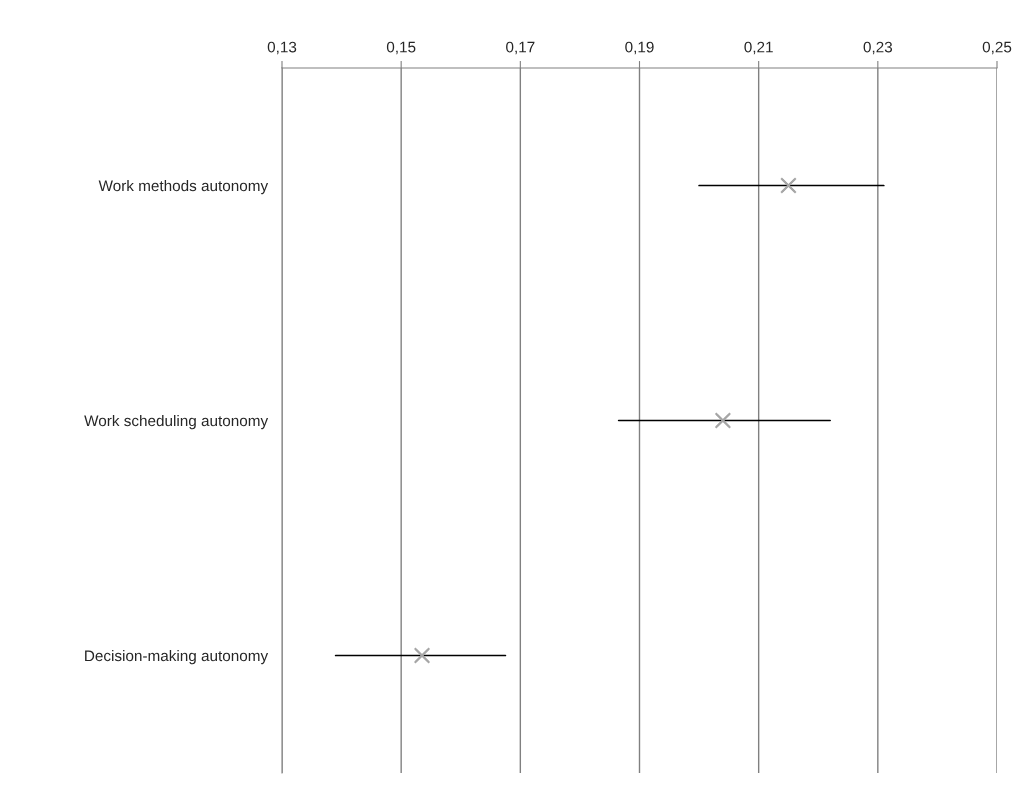 The height and width of the screenshot is (789, 1022). I want to click on x-tick-label: 0,23, so click(878, 48).